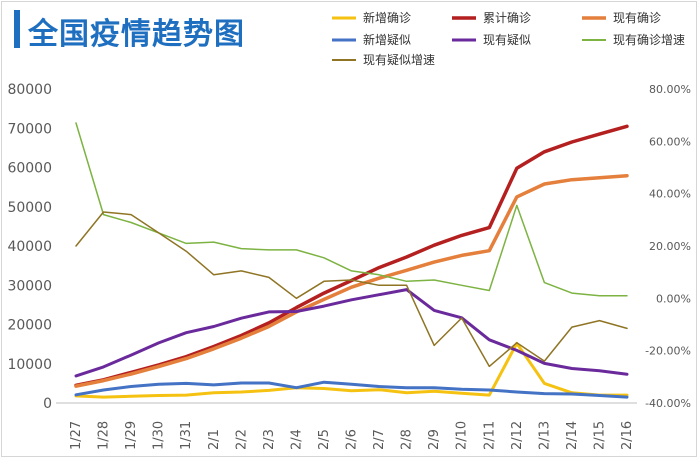 The width and height of the screenshot is (700, 460). What do you see at coordinates (29, 90) in the screenshot?
I see `y-left-tick-label: 80000` at bounding box center [29, 90].